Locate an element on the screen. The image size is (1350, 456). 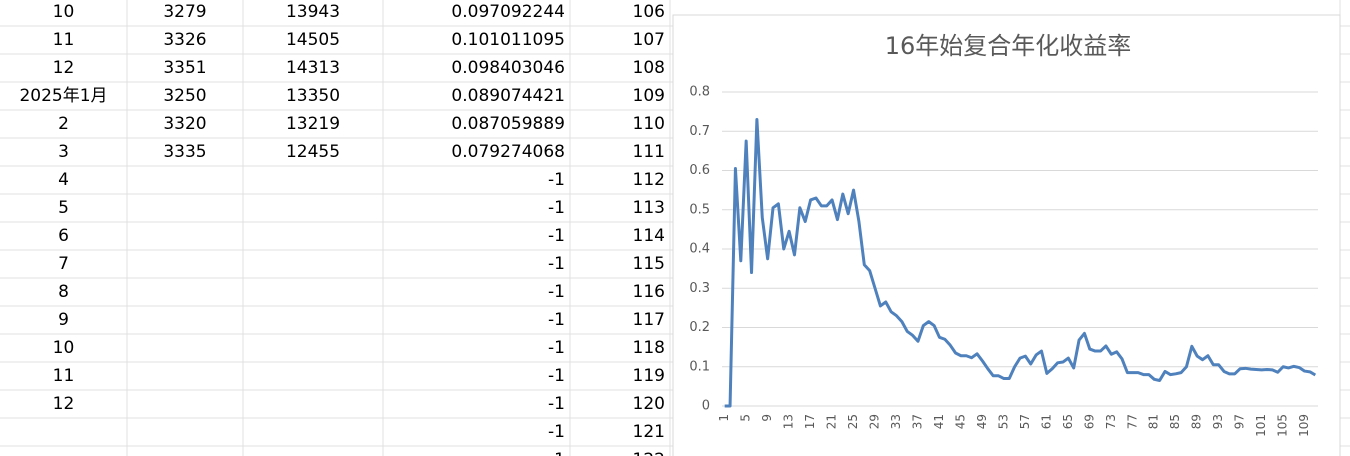
x-tick-label: 89 is located at coordinates (1197, 421).